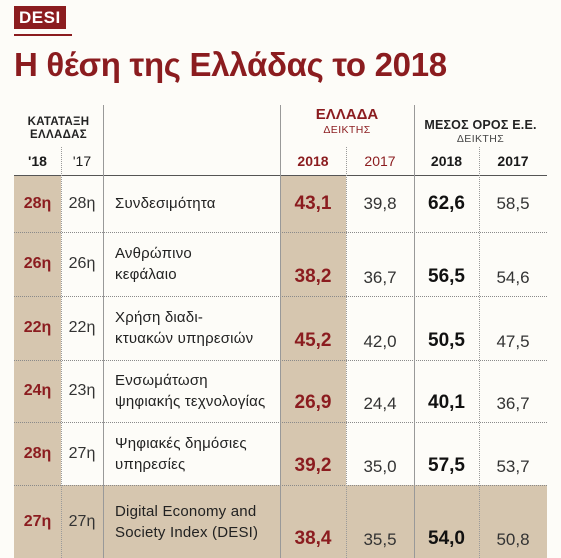 This screenshot has height=558, width=561. I want to click on page-title: Η θέση της Ελλάδας το 2018, so click(230, 64).